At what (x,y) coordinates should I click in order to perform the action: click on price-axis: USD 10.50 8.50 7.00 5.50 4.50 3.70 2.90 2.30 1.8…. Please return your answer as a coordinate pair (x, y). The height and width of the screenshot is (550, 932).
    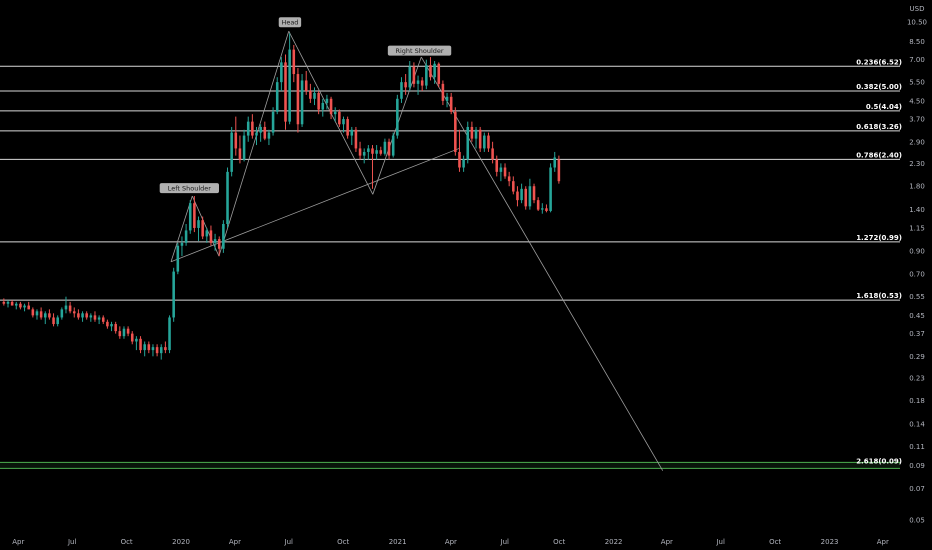
    Looking at the image, I should click on (917, 265).